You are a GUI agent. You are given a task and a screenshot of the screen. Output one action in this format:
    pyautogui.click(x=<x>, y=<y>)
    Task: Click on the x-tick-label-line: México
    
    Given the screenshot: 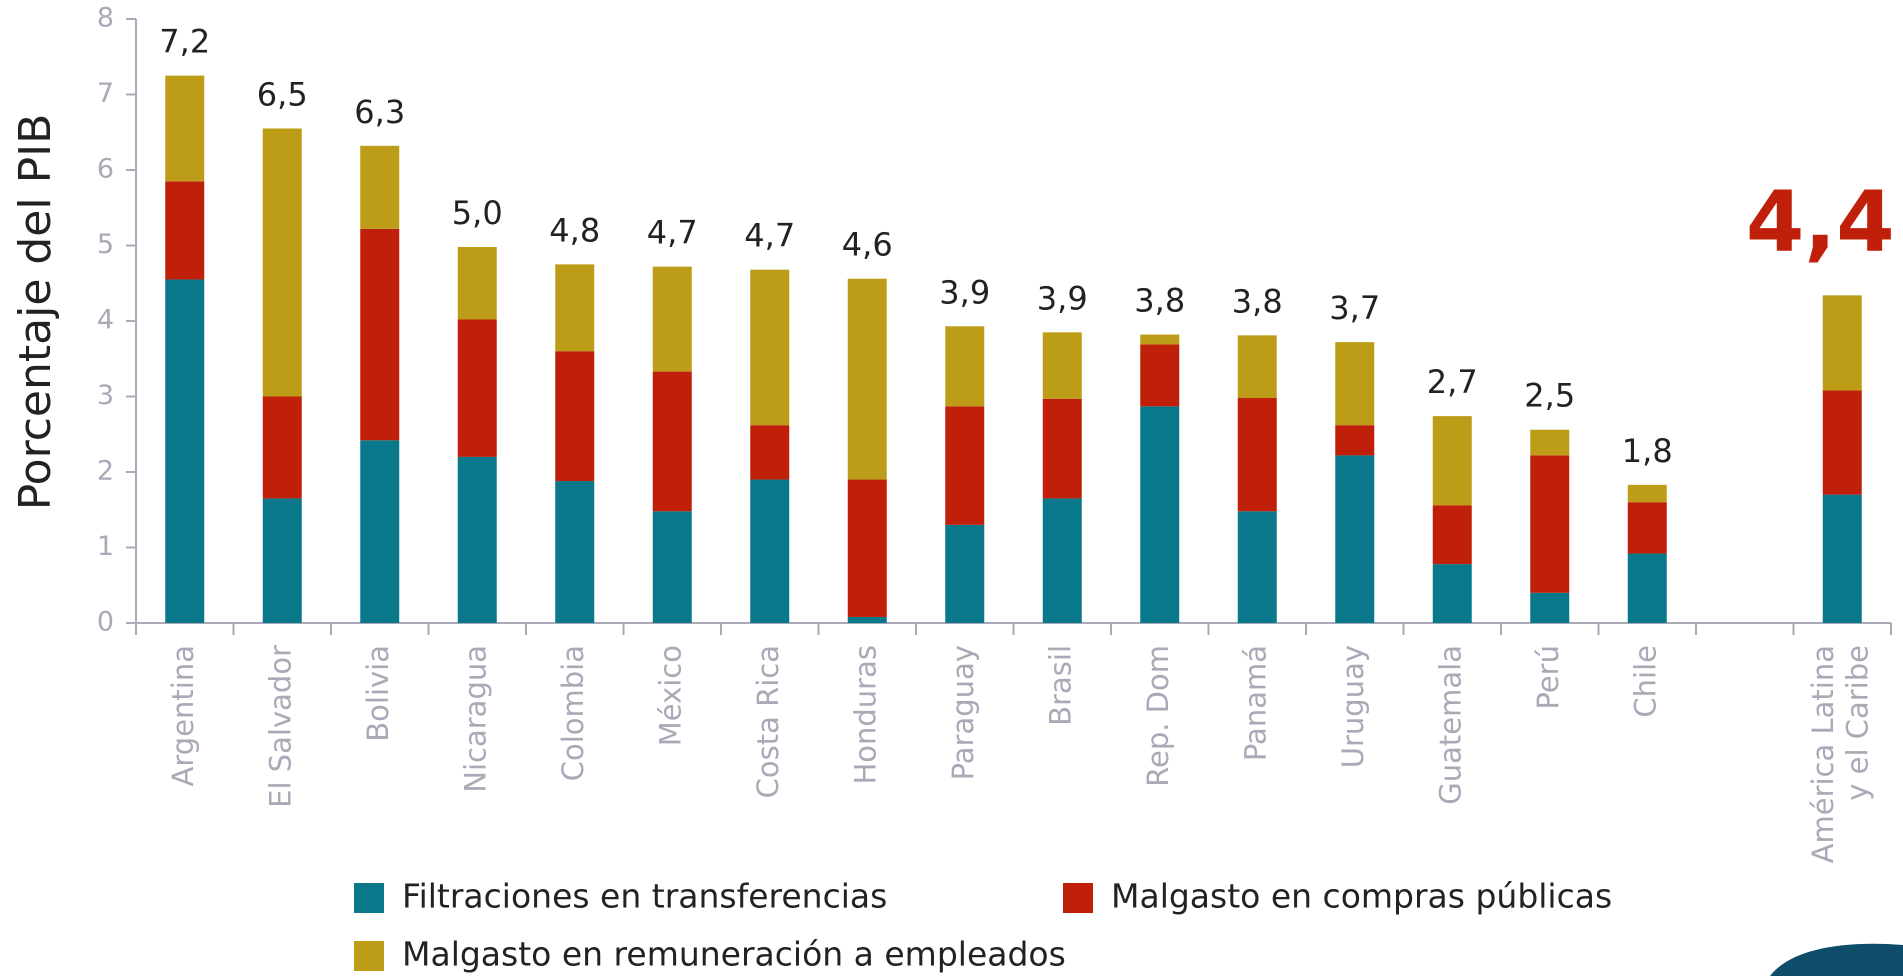 What is the action you would take?
    pyautogui.click(x=670, y=695)
    